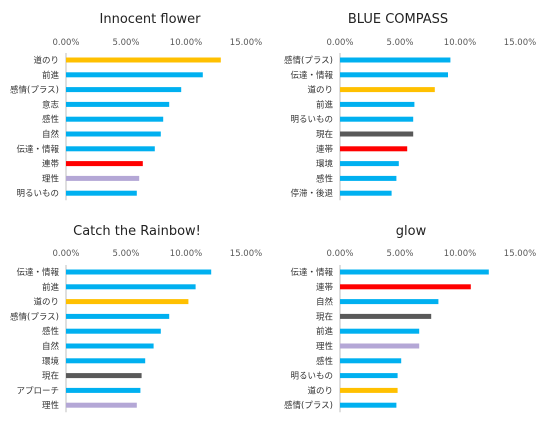 The width and height of the screenshot is (549, 430). I want to click on chart-title: BLUE COMPASS, so click(398, 19).